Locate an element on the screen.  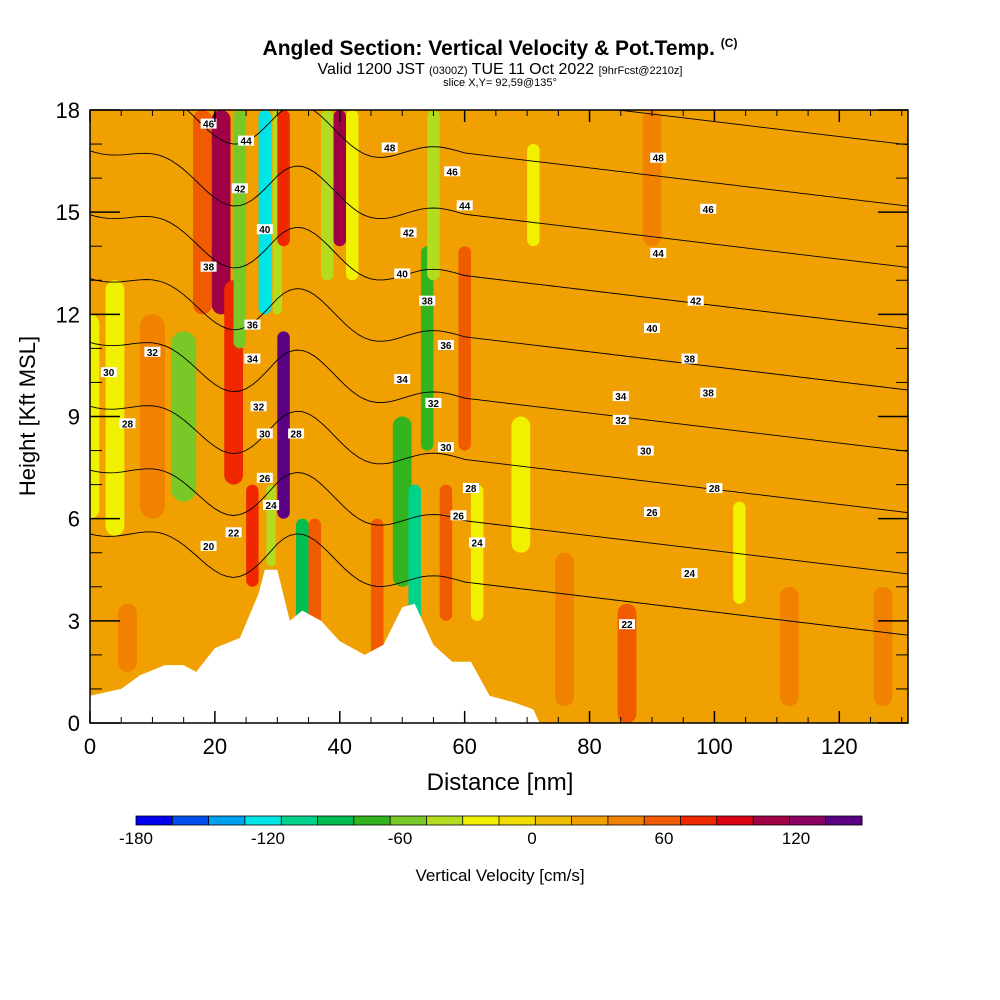
slice-info: slice X,Y= 92,59@135° is located at coordinates (500, 83).